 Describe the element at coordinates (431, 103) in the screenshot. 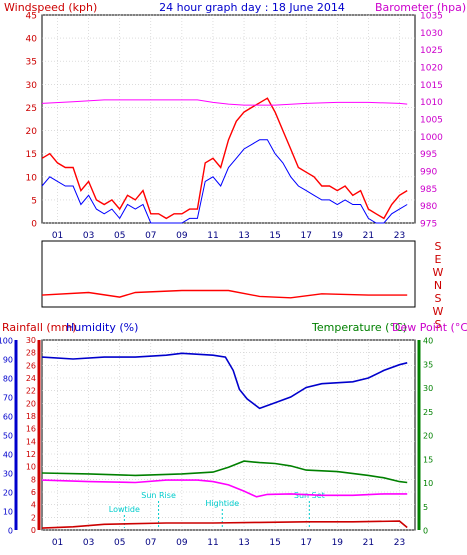

I see `barometer-tick: 1010` at that location.